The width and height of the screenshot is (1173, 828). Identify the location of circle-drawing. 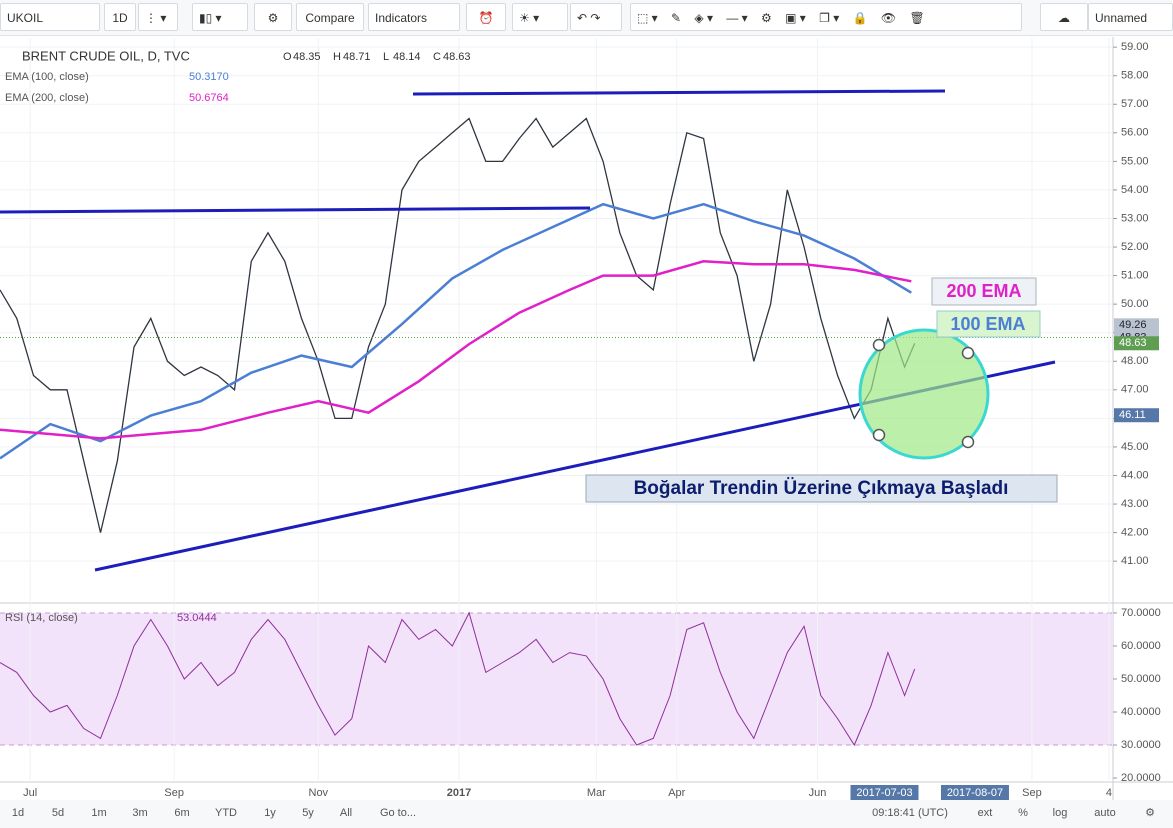
(924, 394).